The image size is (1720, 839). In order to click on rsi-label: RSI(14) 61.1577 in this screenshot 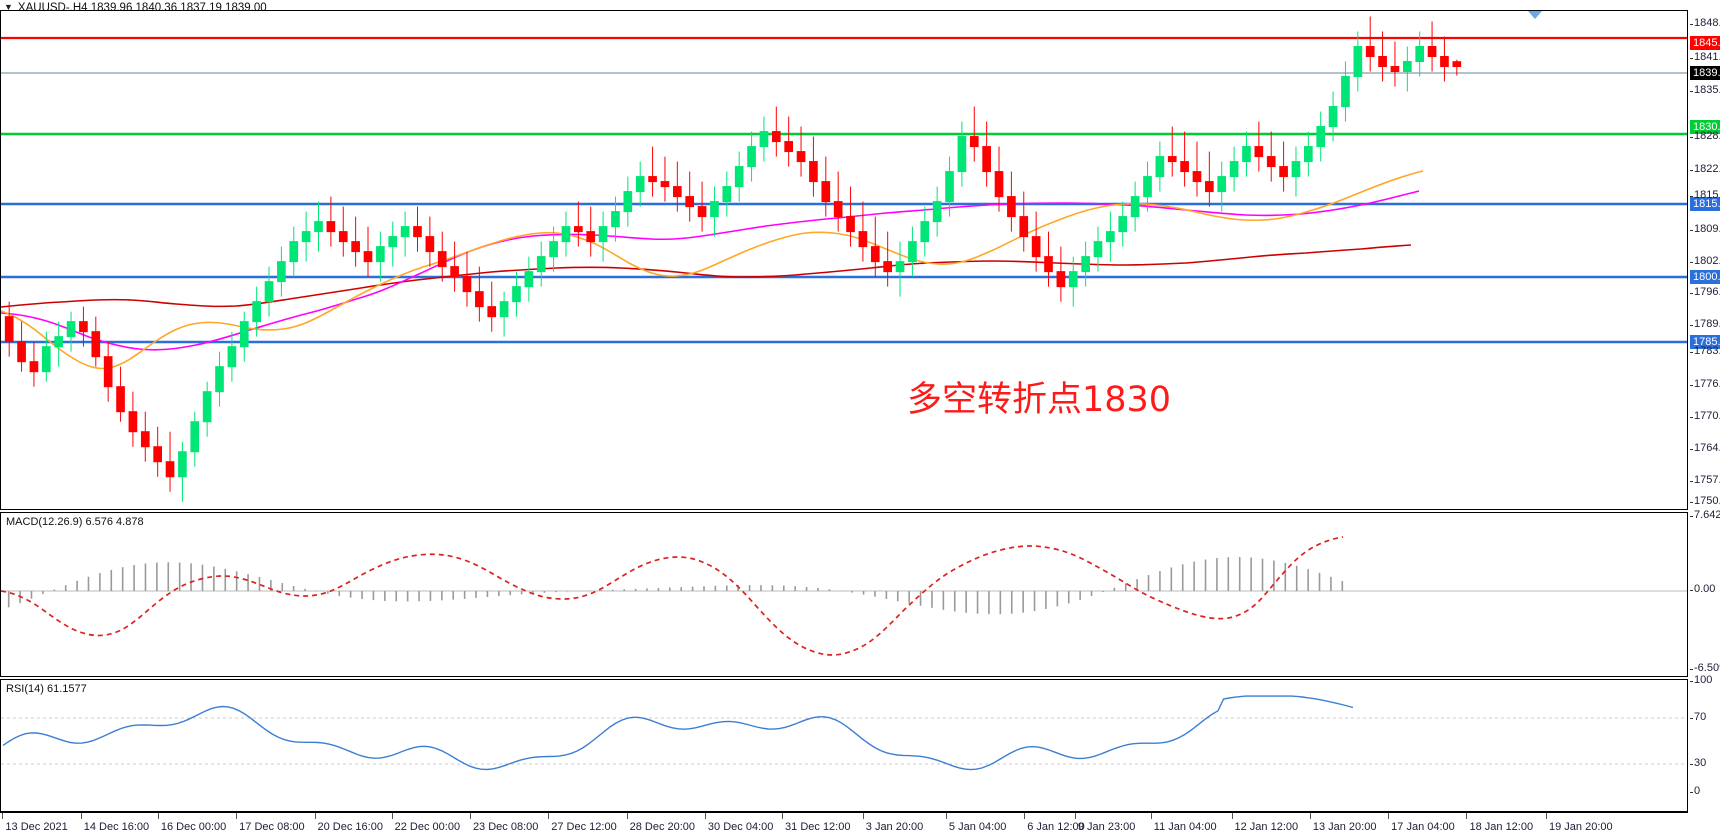, I will do `click(46, 689)`.